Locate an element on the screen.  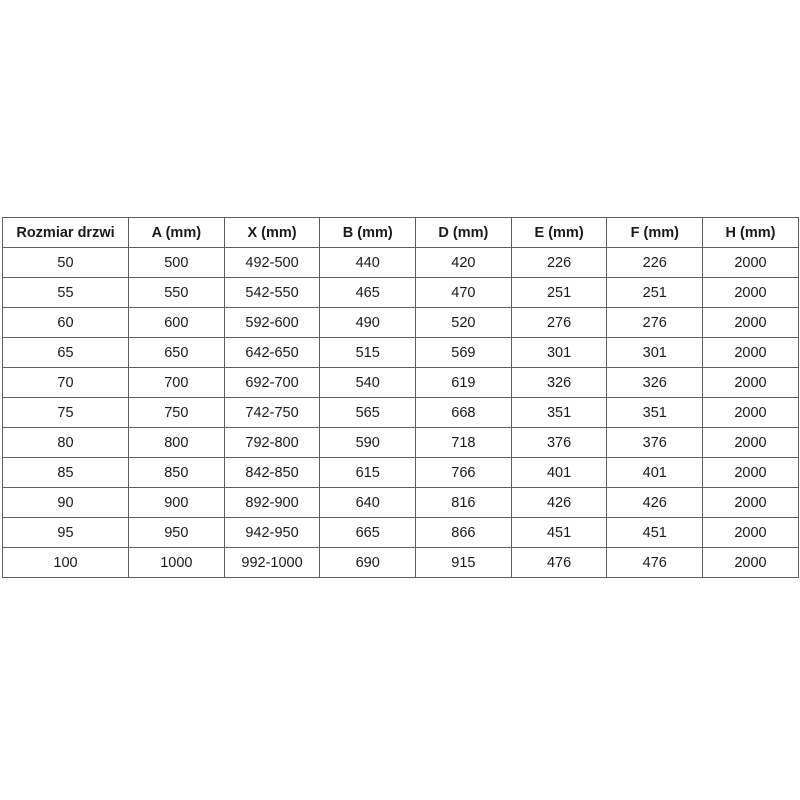
table-cell: 640 is located at coordinates (368, 502).